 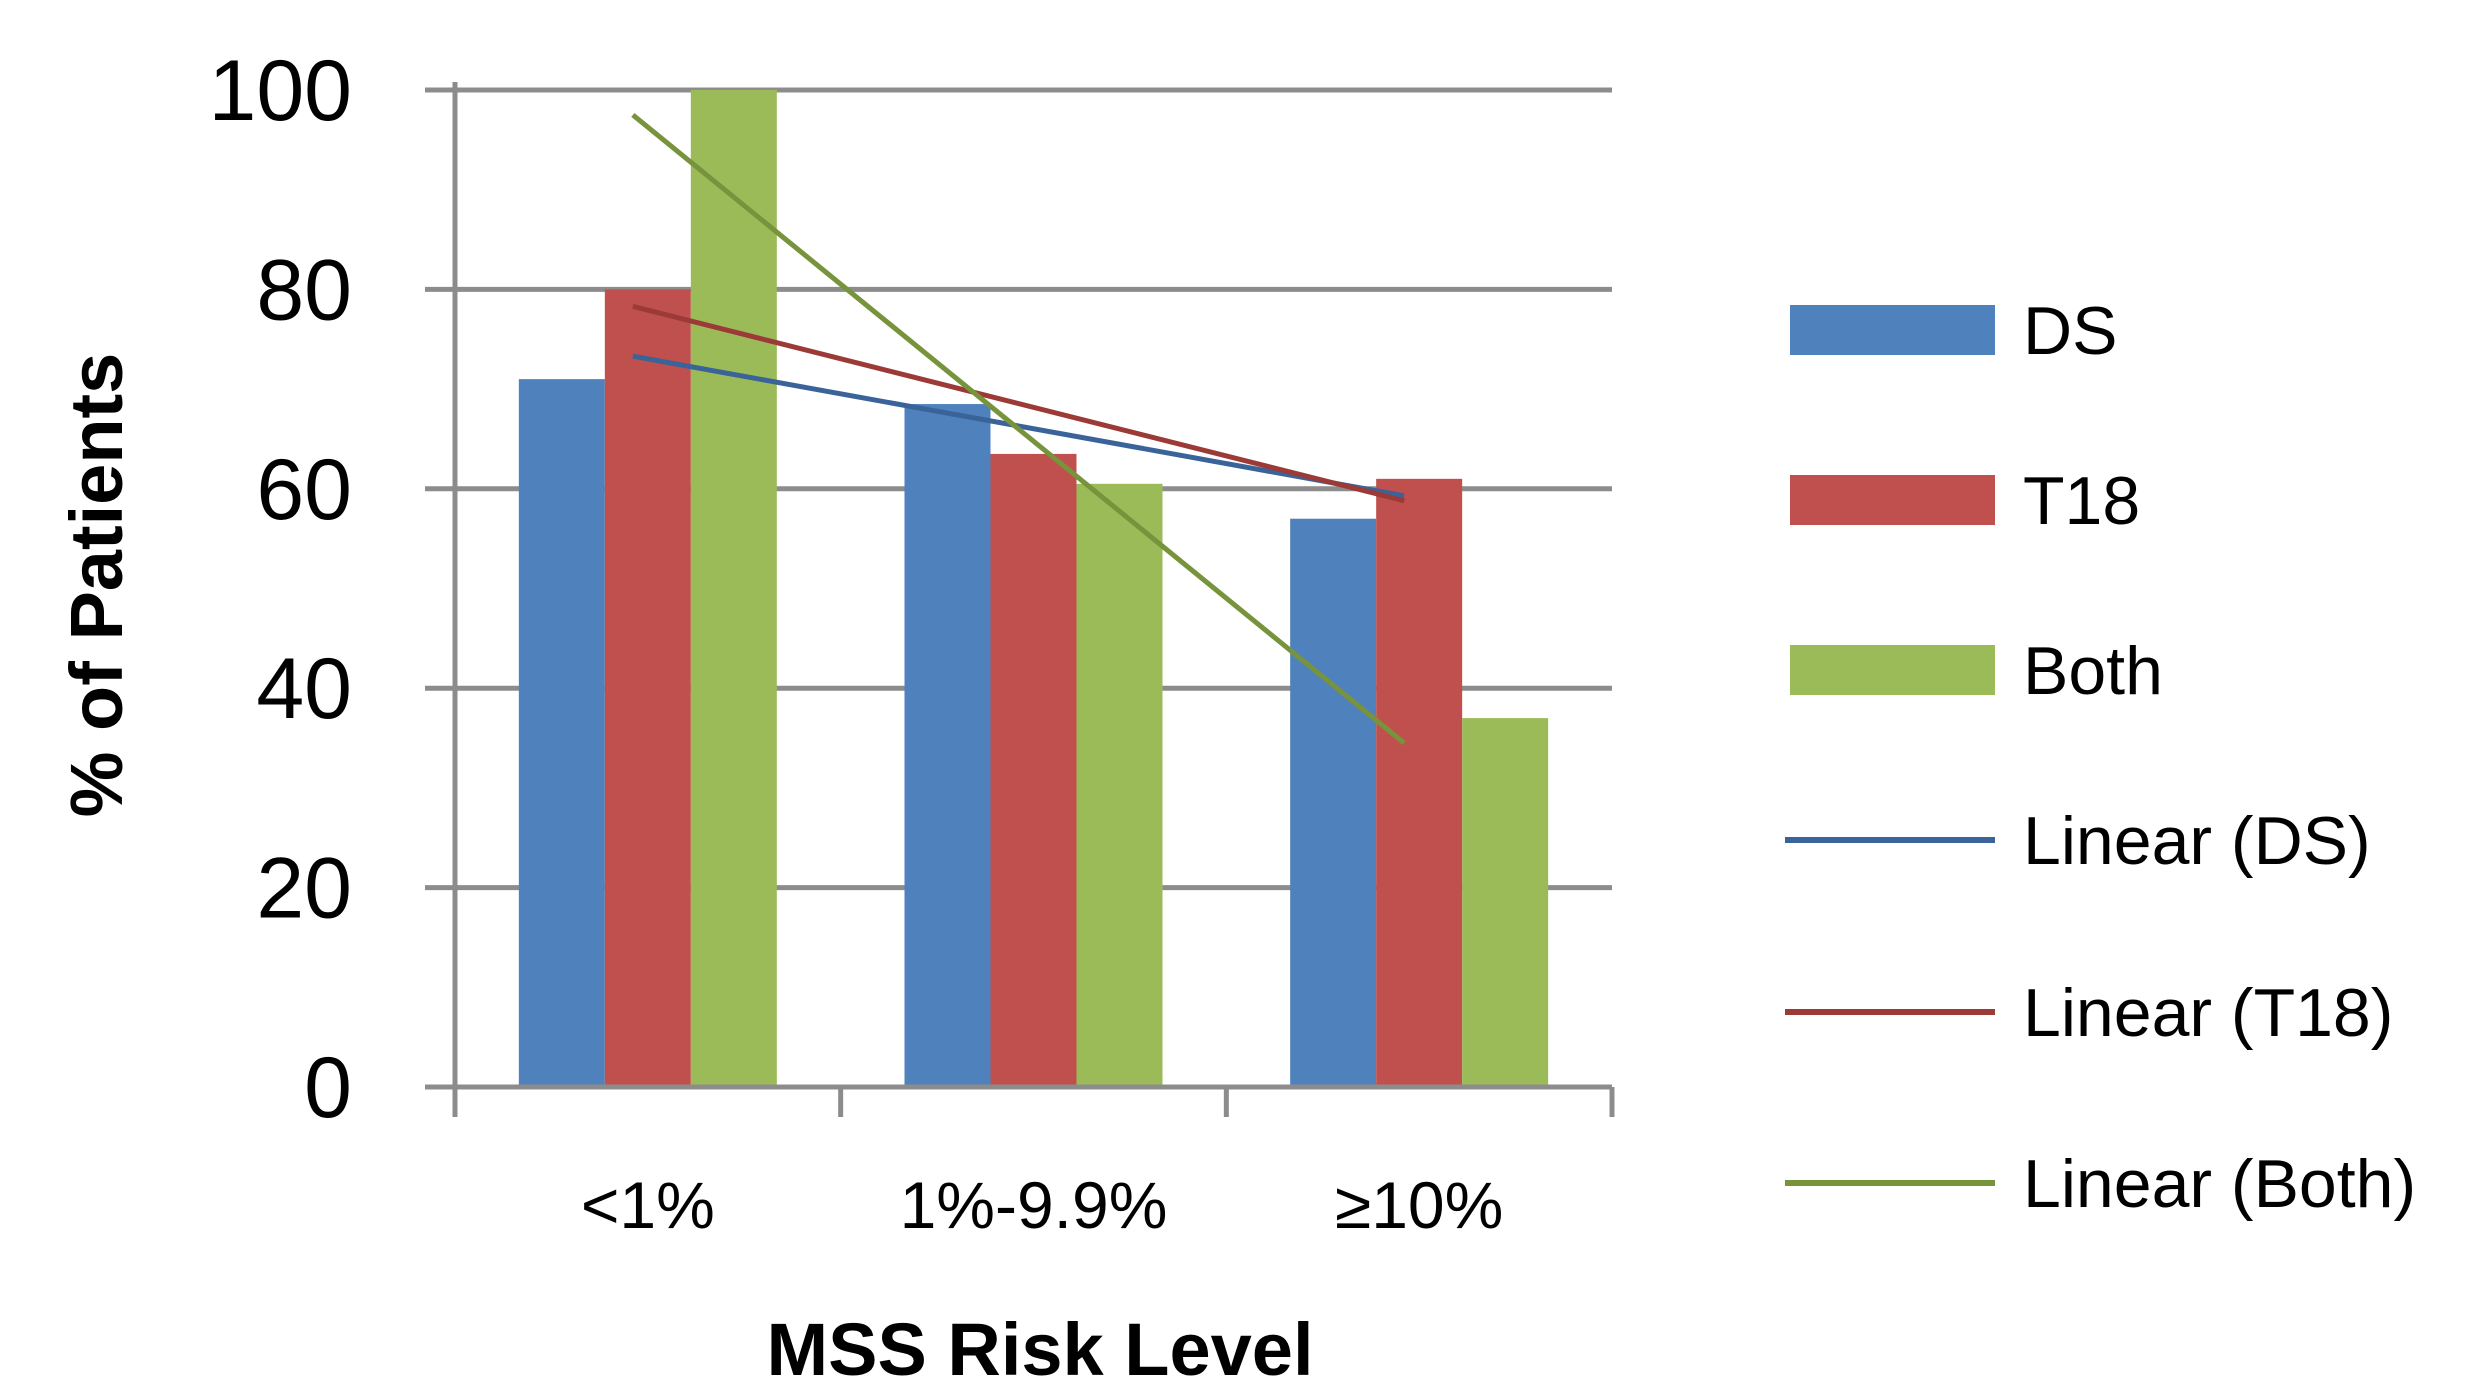 I want to click on legend-swatch-both, so click(x=1892, y=670).